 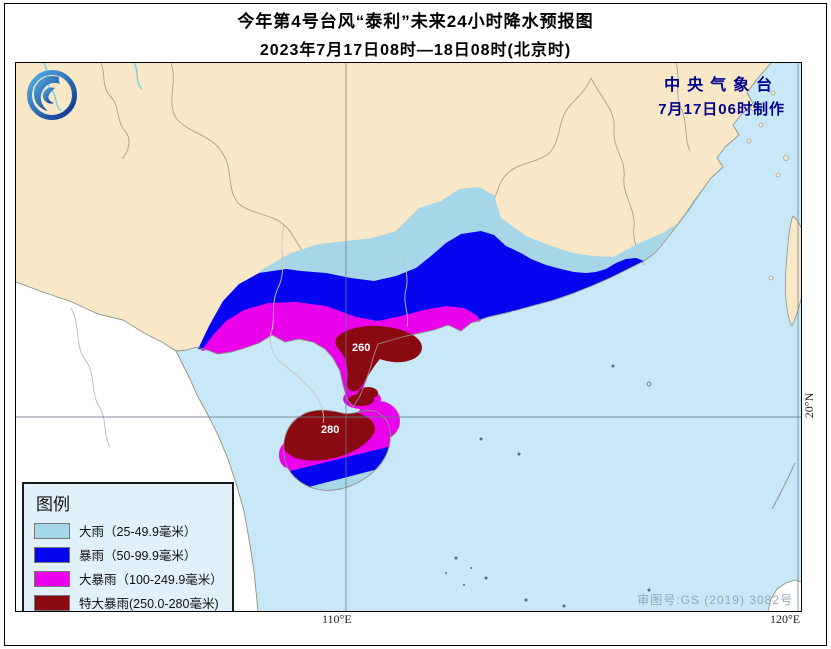 What do you see at coordinates (149, 604) in the screenshot?
I see `legend-item-label: 特大暴雨(250.0-280毫米)` at bounding box center [149, 604].